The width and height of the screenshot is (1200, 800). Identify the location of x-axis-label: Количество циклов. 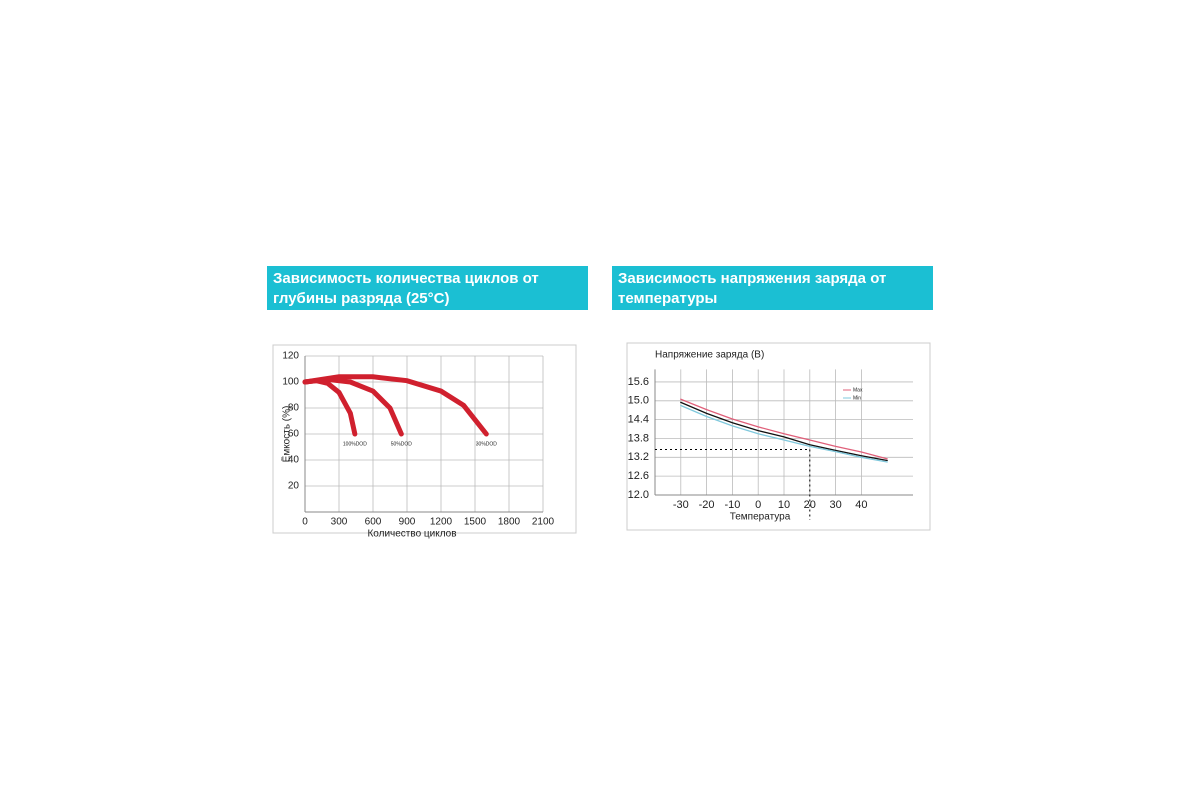
(411, 534).